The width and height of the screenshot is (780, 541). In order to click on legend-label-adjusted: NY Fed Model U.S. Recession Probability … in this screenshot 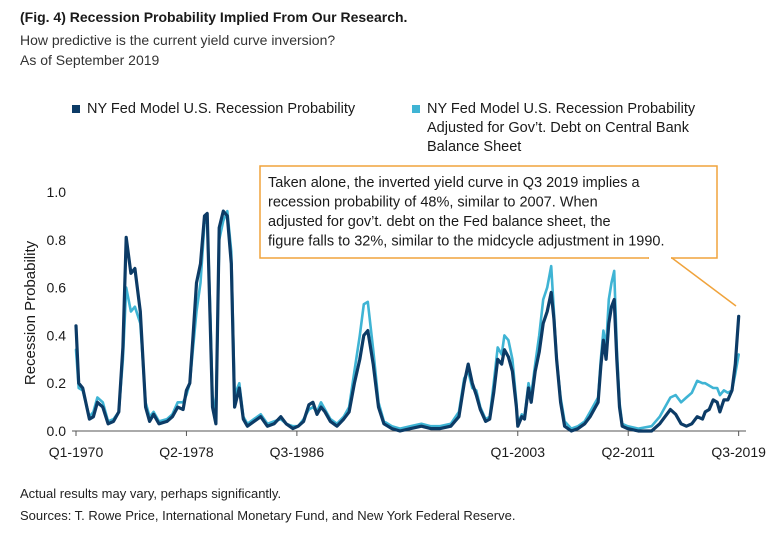, I will do `click(561, 128)`.